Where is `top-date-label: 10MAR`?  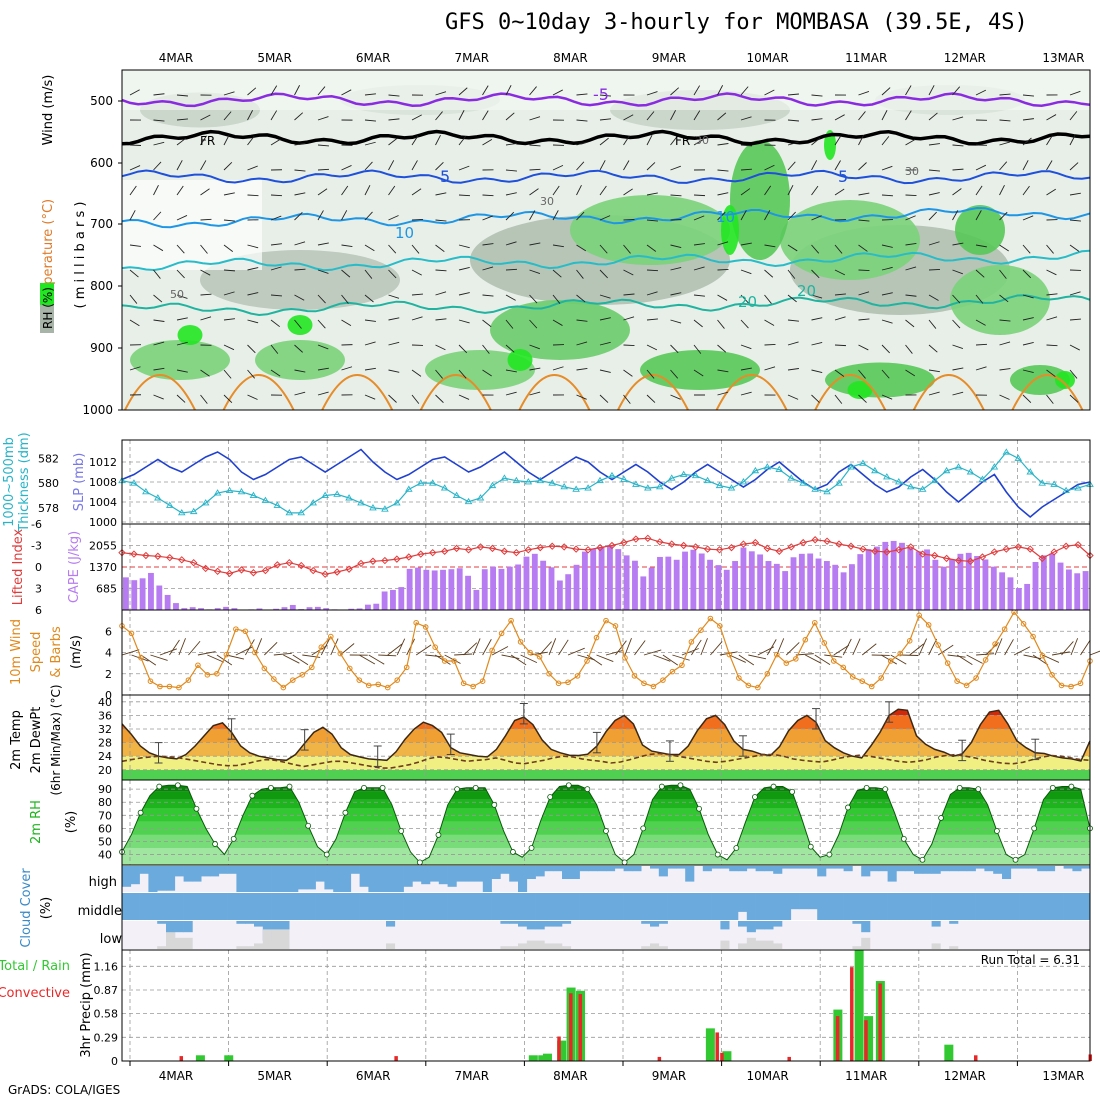
top-date-label: 10MAR is located at coordinates (768, 58).